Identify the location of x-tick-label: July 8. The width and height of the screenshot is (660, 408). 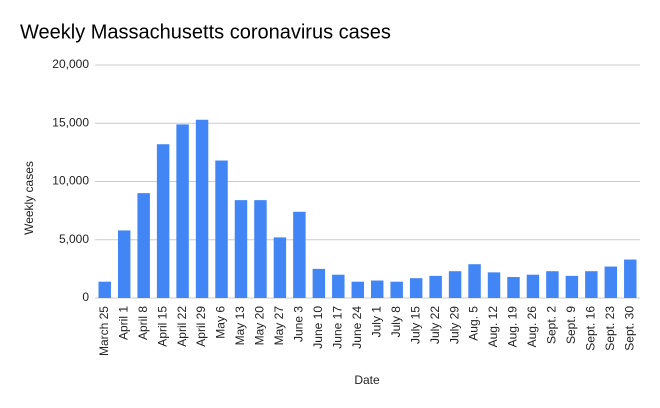
(396, 322).